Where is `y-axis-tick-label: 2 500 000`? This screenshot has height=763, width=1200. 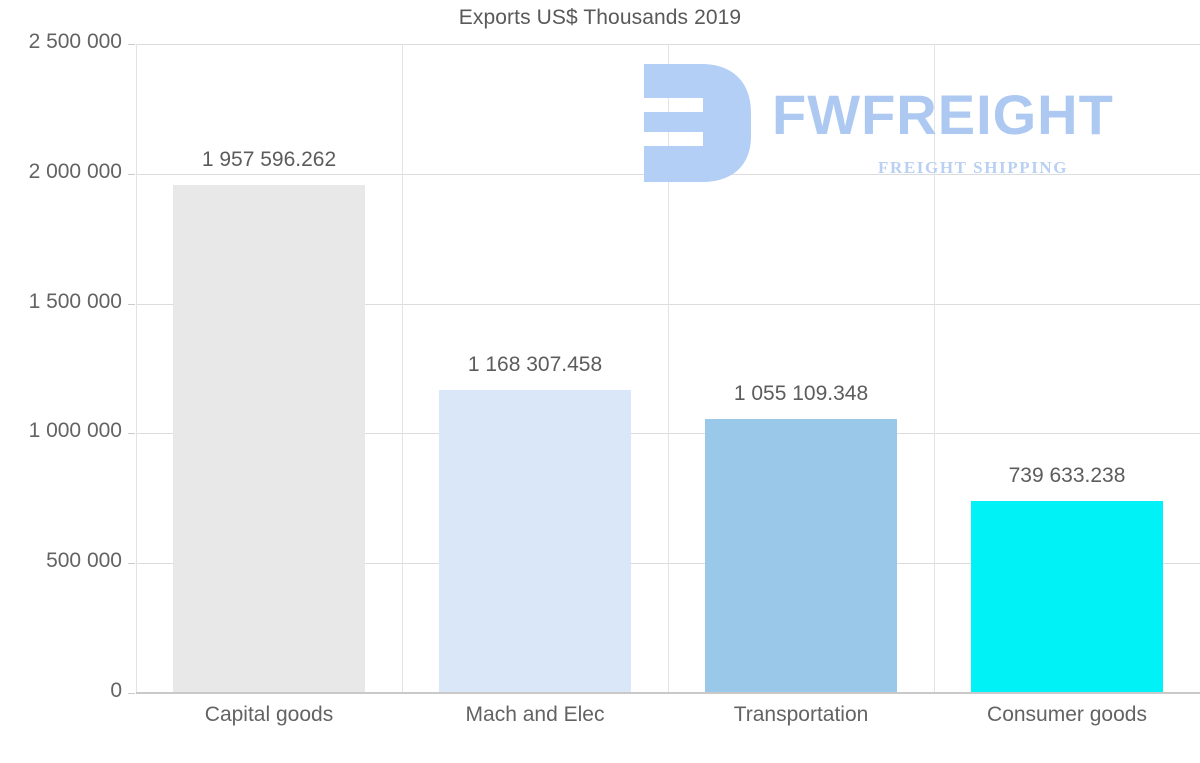 y-axis-tick-label: 2 500 000 is located at coordinates (75, 41).